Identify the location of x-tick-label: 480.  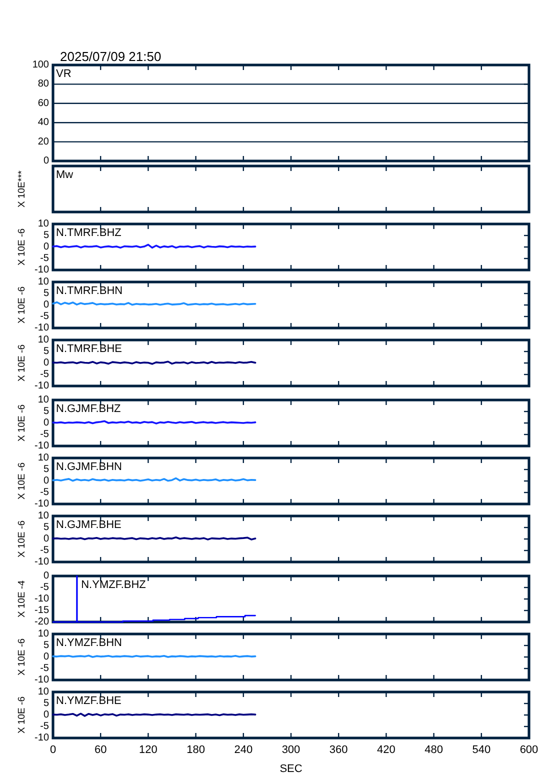
(433, 750).